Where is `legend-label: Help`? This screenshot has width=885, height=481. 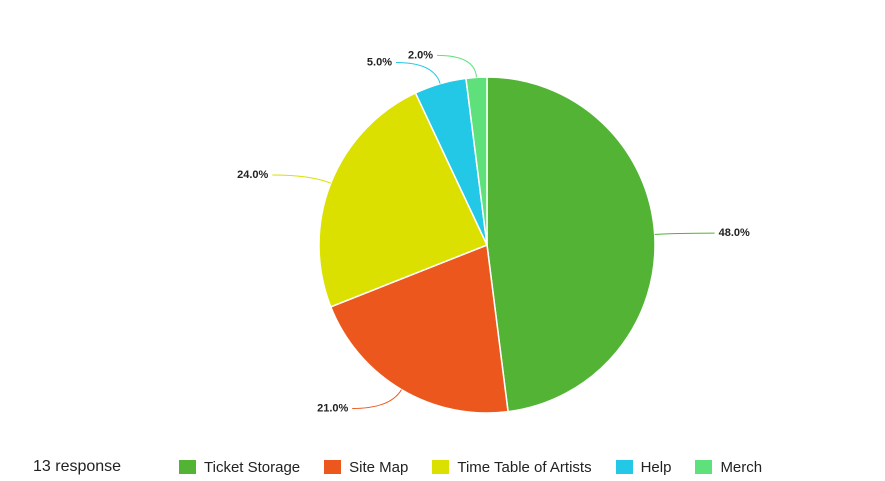 legend-label: Help is located at coordinates (656, 467).